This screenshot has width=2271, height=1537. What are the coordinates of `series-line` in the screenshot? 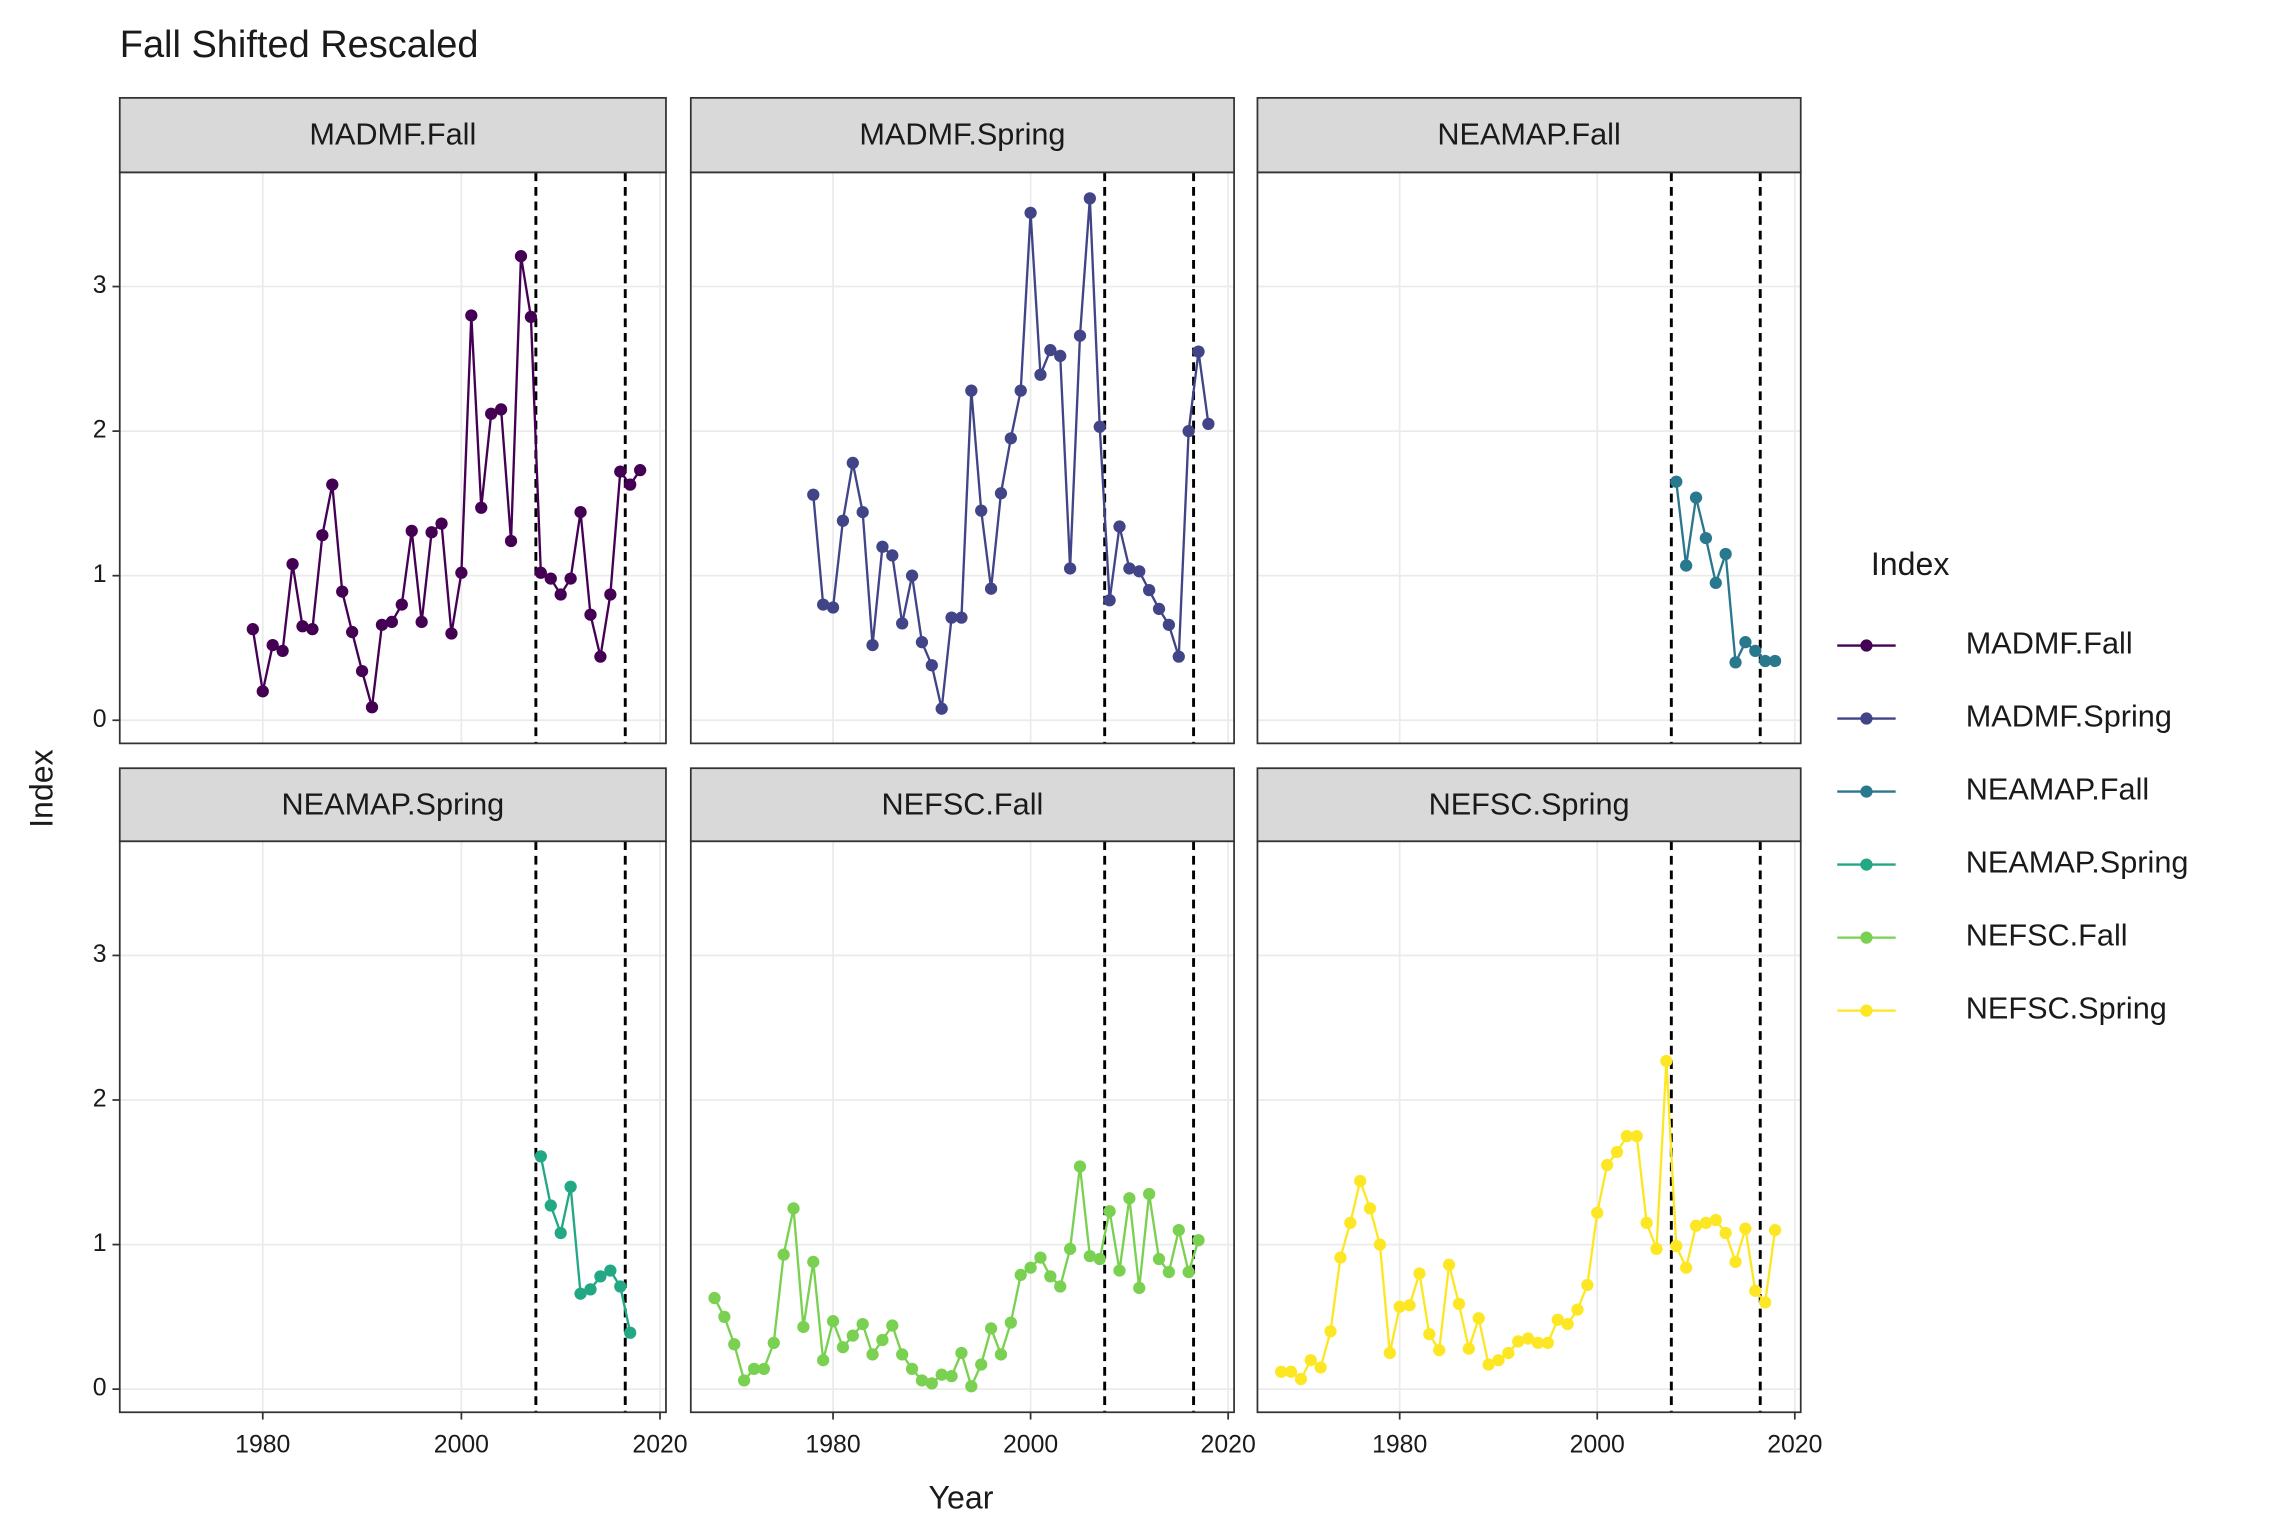 It's located at (446, 482).